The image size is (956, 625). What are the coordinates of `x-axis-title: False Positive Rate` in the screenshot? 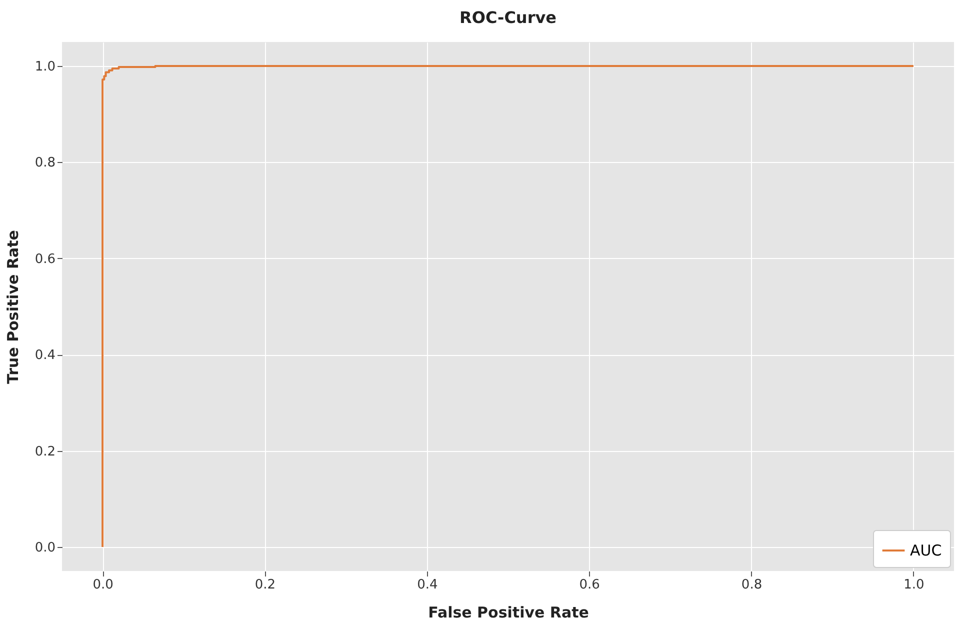 It's located at (508, 613).